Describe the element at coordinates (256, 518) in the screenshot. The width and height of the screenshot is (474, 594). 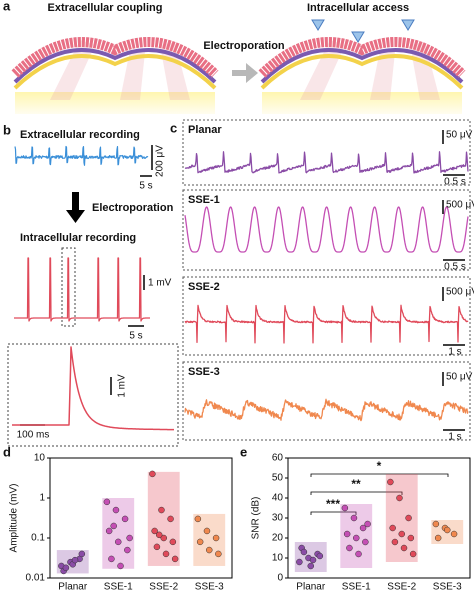
I see `y-axis-label: SNR (dB)` at that location.